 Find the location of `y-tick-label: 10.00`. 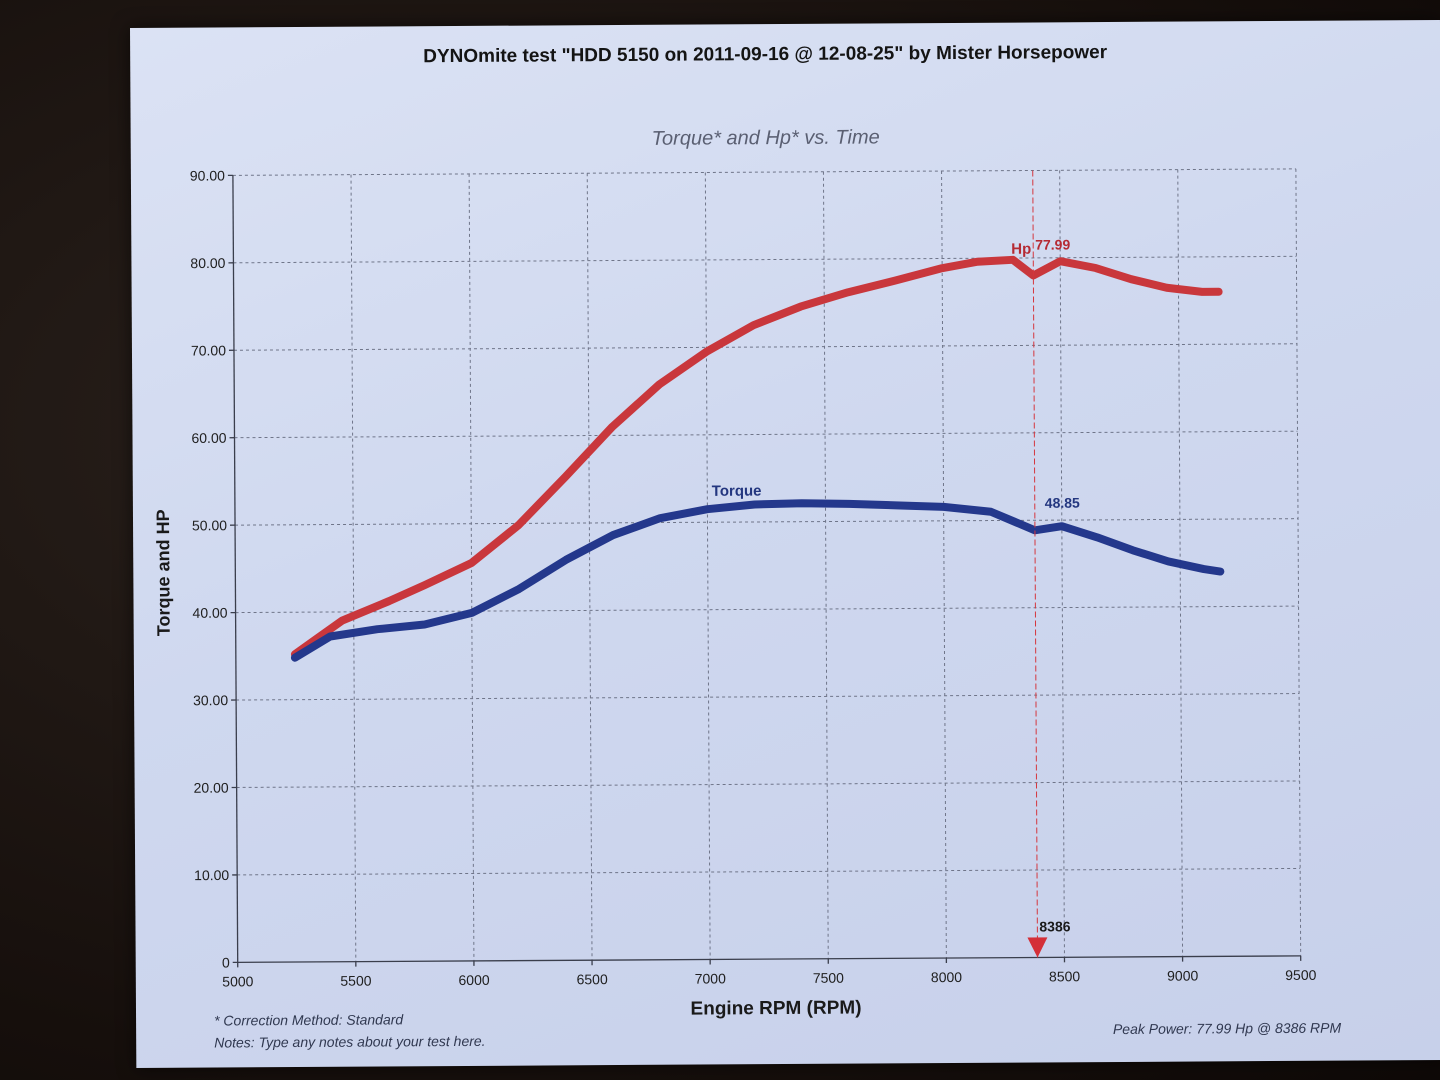

y-tick-label: 10.00 is located at coordinates (211, 875).